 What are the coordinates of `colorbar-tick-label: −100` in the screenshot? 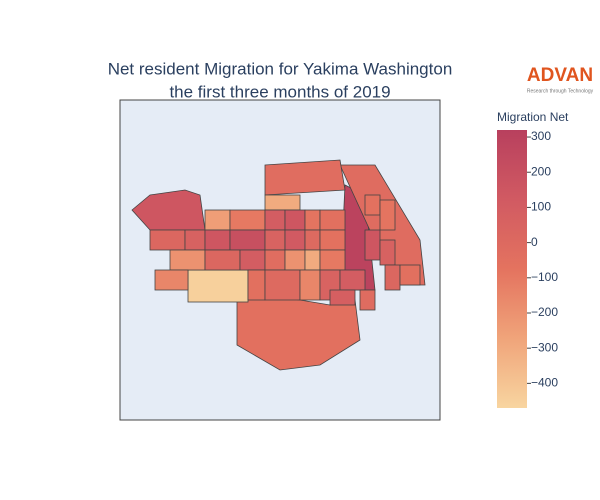 It's located at (544, 277).